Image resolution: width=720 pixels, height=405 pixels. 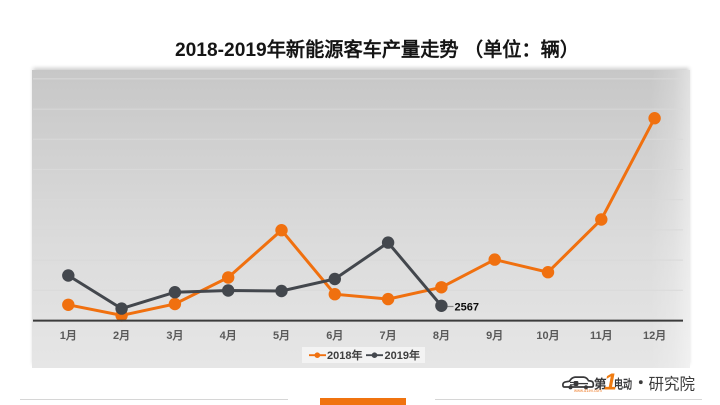 I want to click on svg-text: 6月, so click(x=334, y=335).